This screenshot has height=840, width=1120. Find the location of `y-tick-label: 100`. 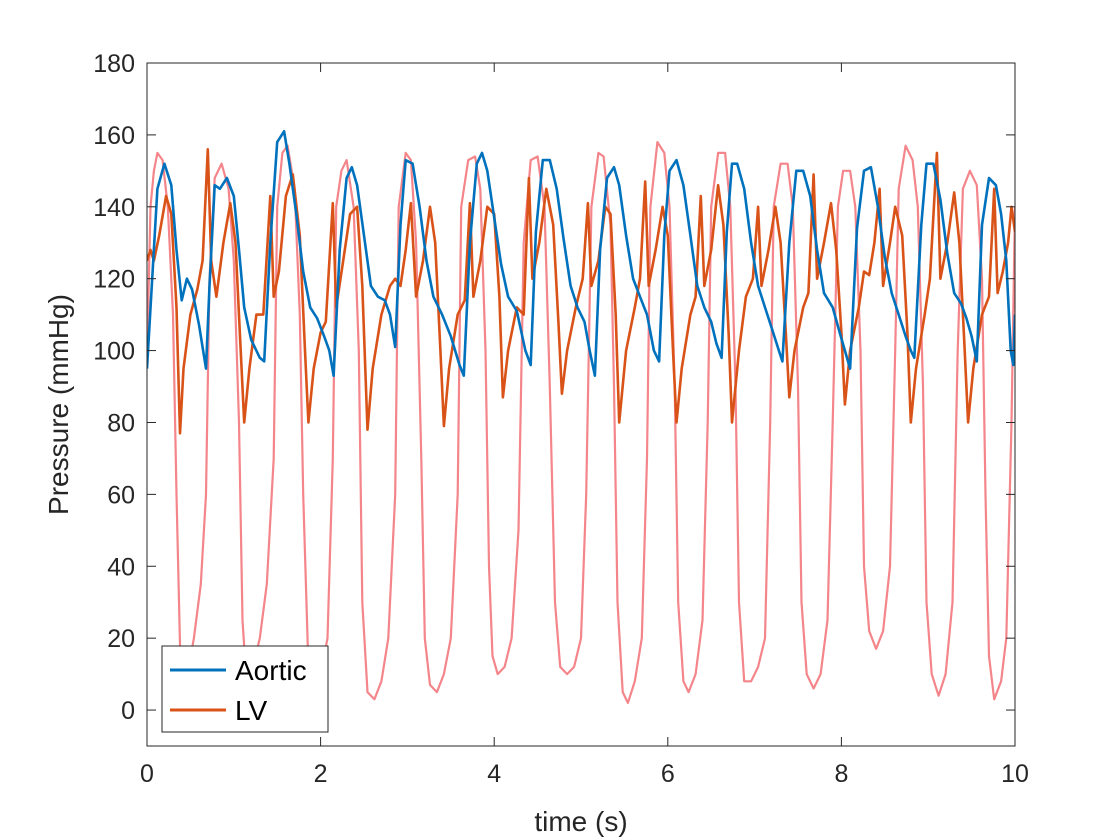

y-tick-label: 100 is located at coordinates (114, 352).